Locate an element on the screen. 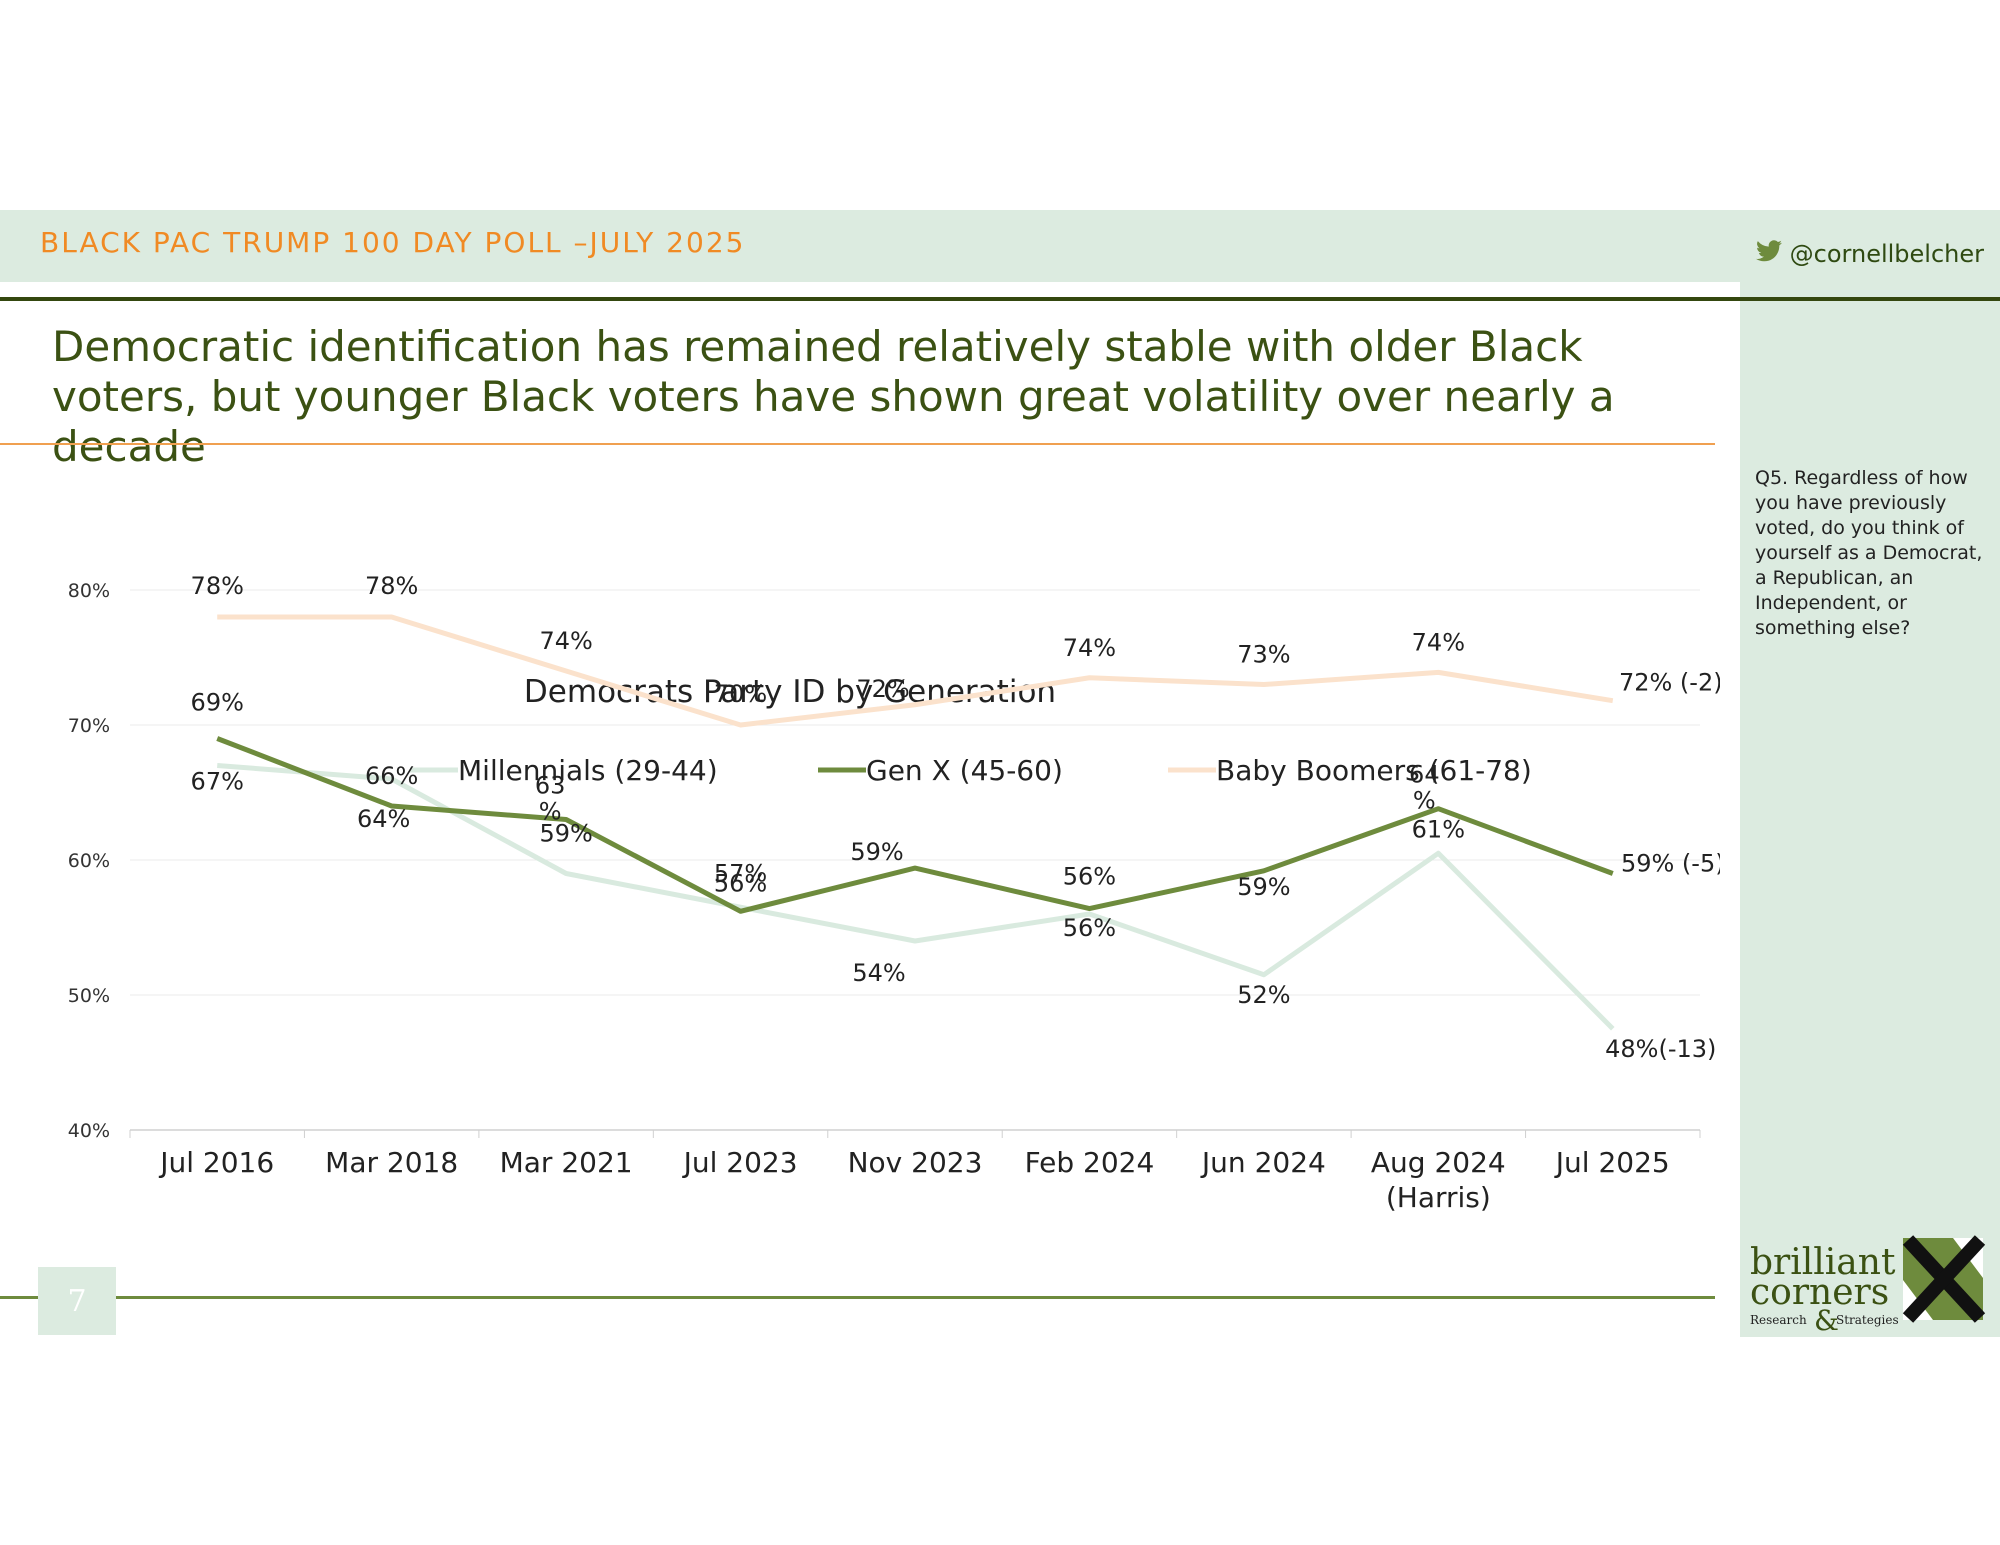  data-label: 64 is located at coordinates (1424, 775).